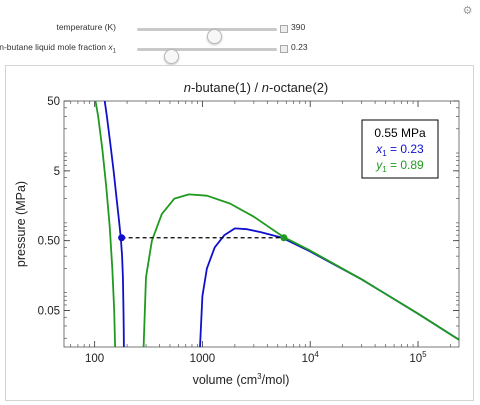  I want to click on chart-title-part-4: -octane(2), so click(298, 87).